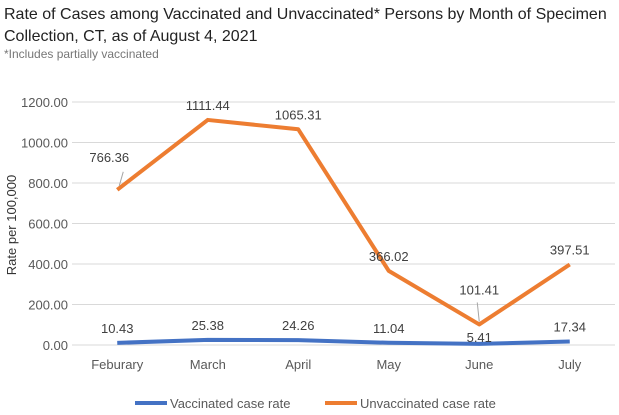 The width and height of the screenshot is (619, 415). Describe the element at coordinates (479, 289) in the screenshot. I see `data-label: 101.41` at that location.